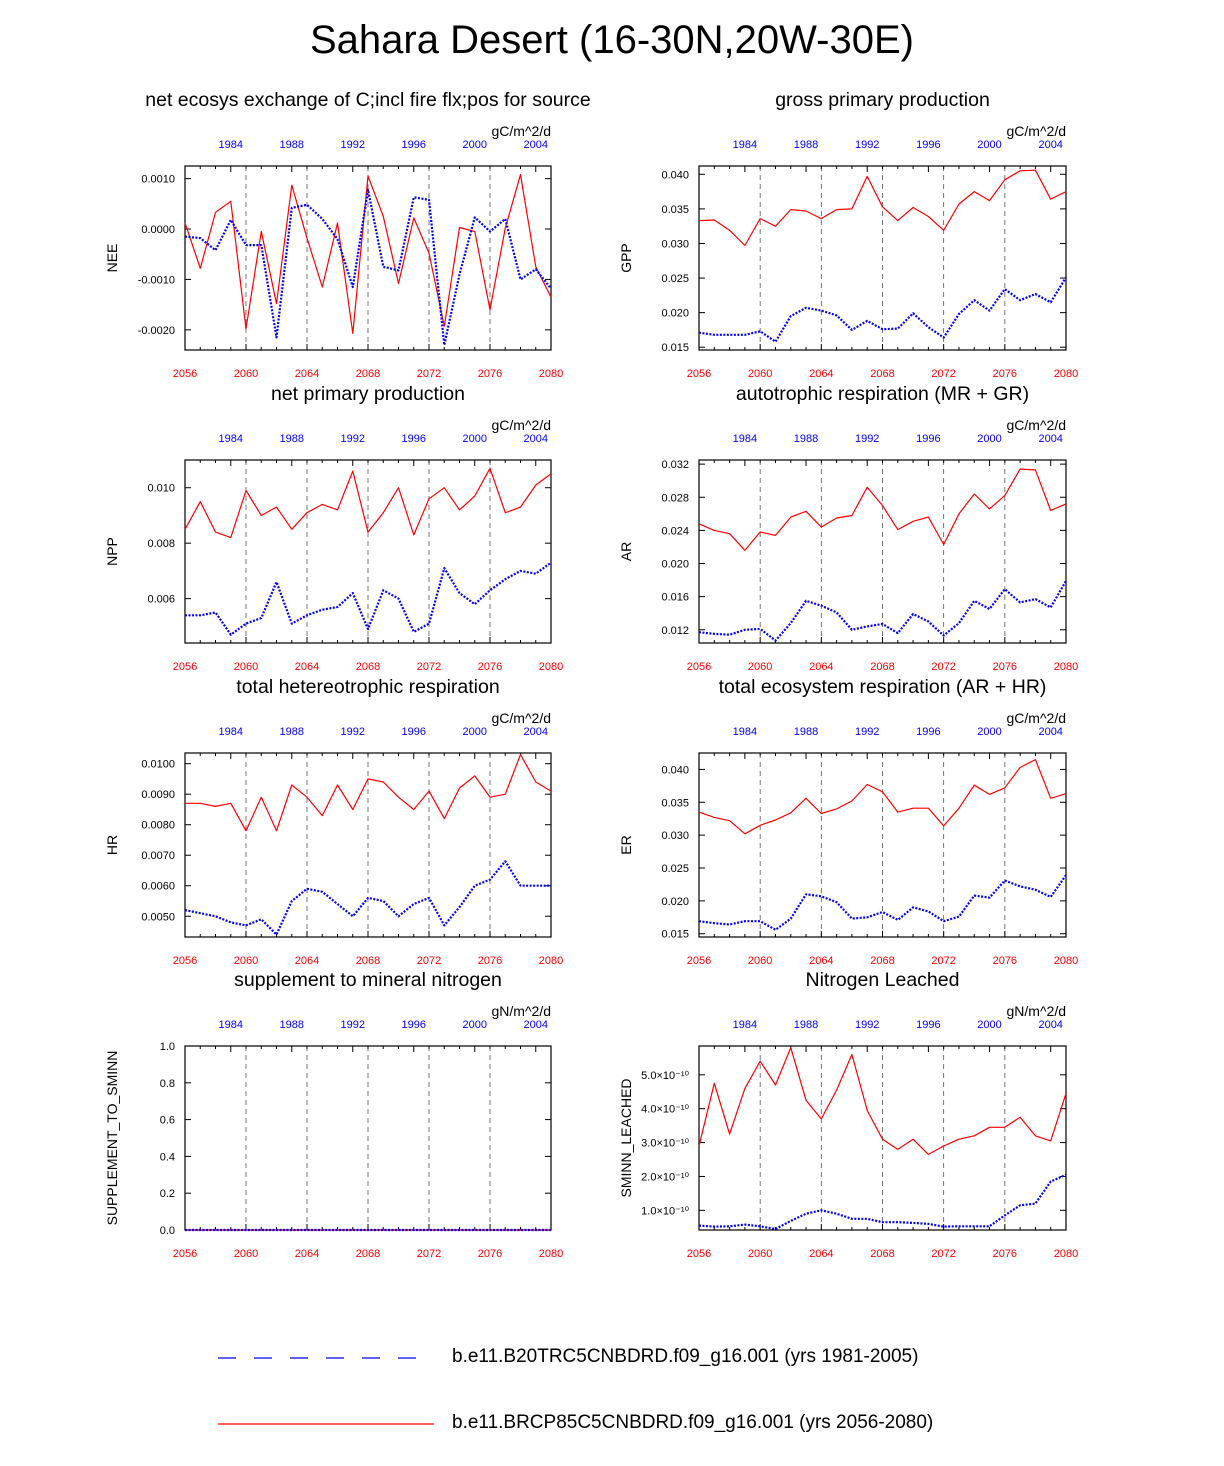  Describe the element at coordinates (292, 1025) in the screenshot. I see `panel-7-top-tick-label: 1988` at that location.